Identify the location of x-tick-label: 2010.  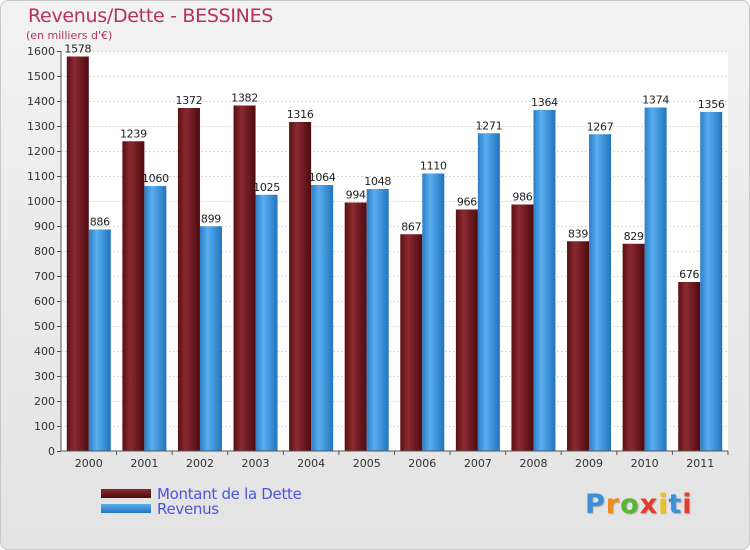
(645, 463).